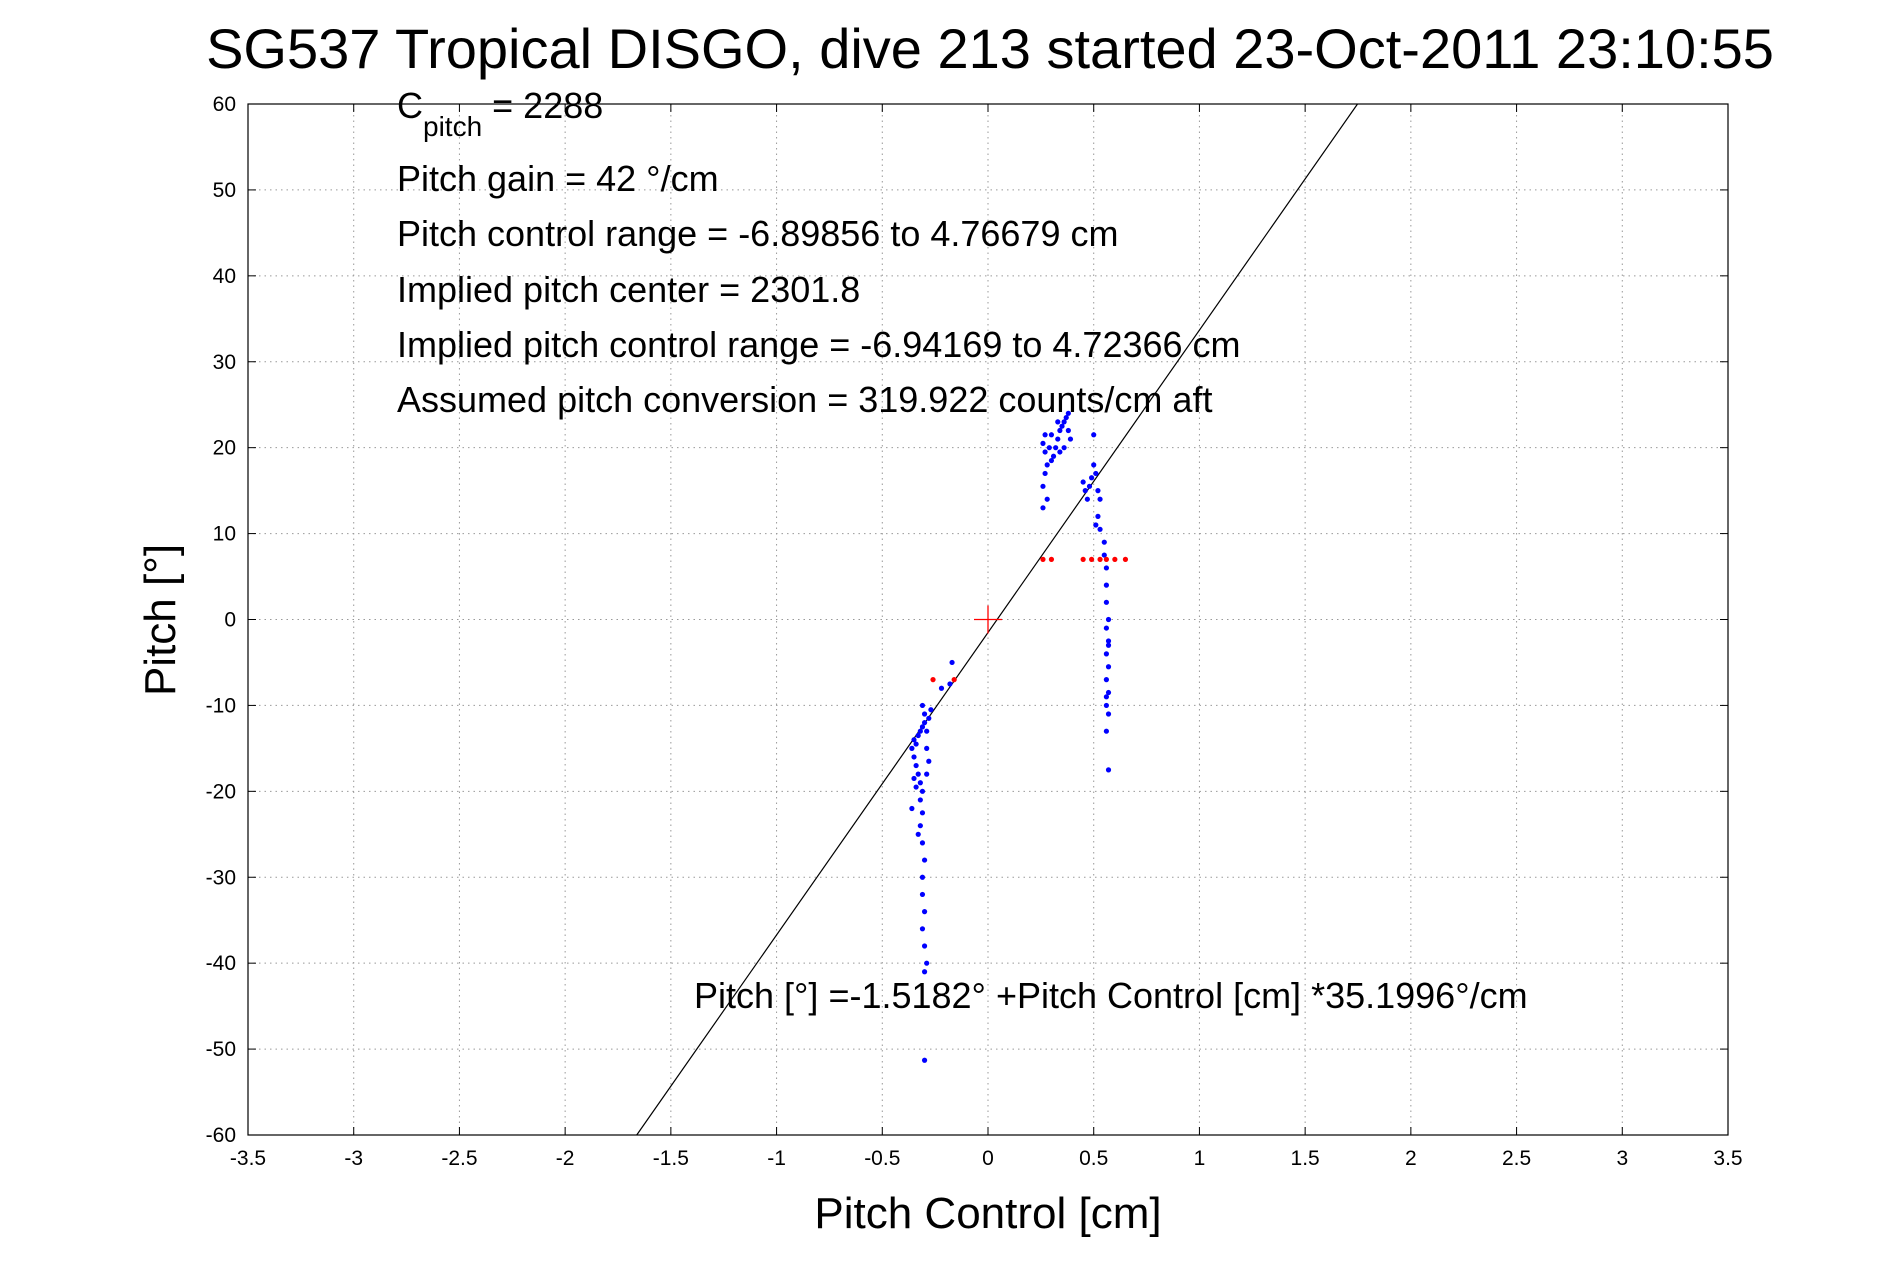 This screenshot has width=1891, height=1262. Describe the element at coordinates (1200, 1158) in the screenshot. I see `x-tick-label: 1` at that location.